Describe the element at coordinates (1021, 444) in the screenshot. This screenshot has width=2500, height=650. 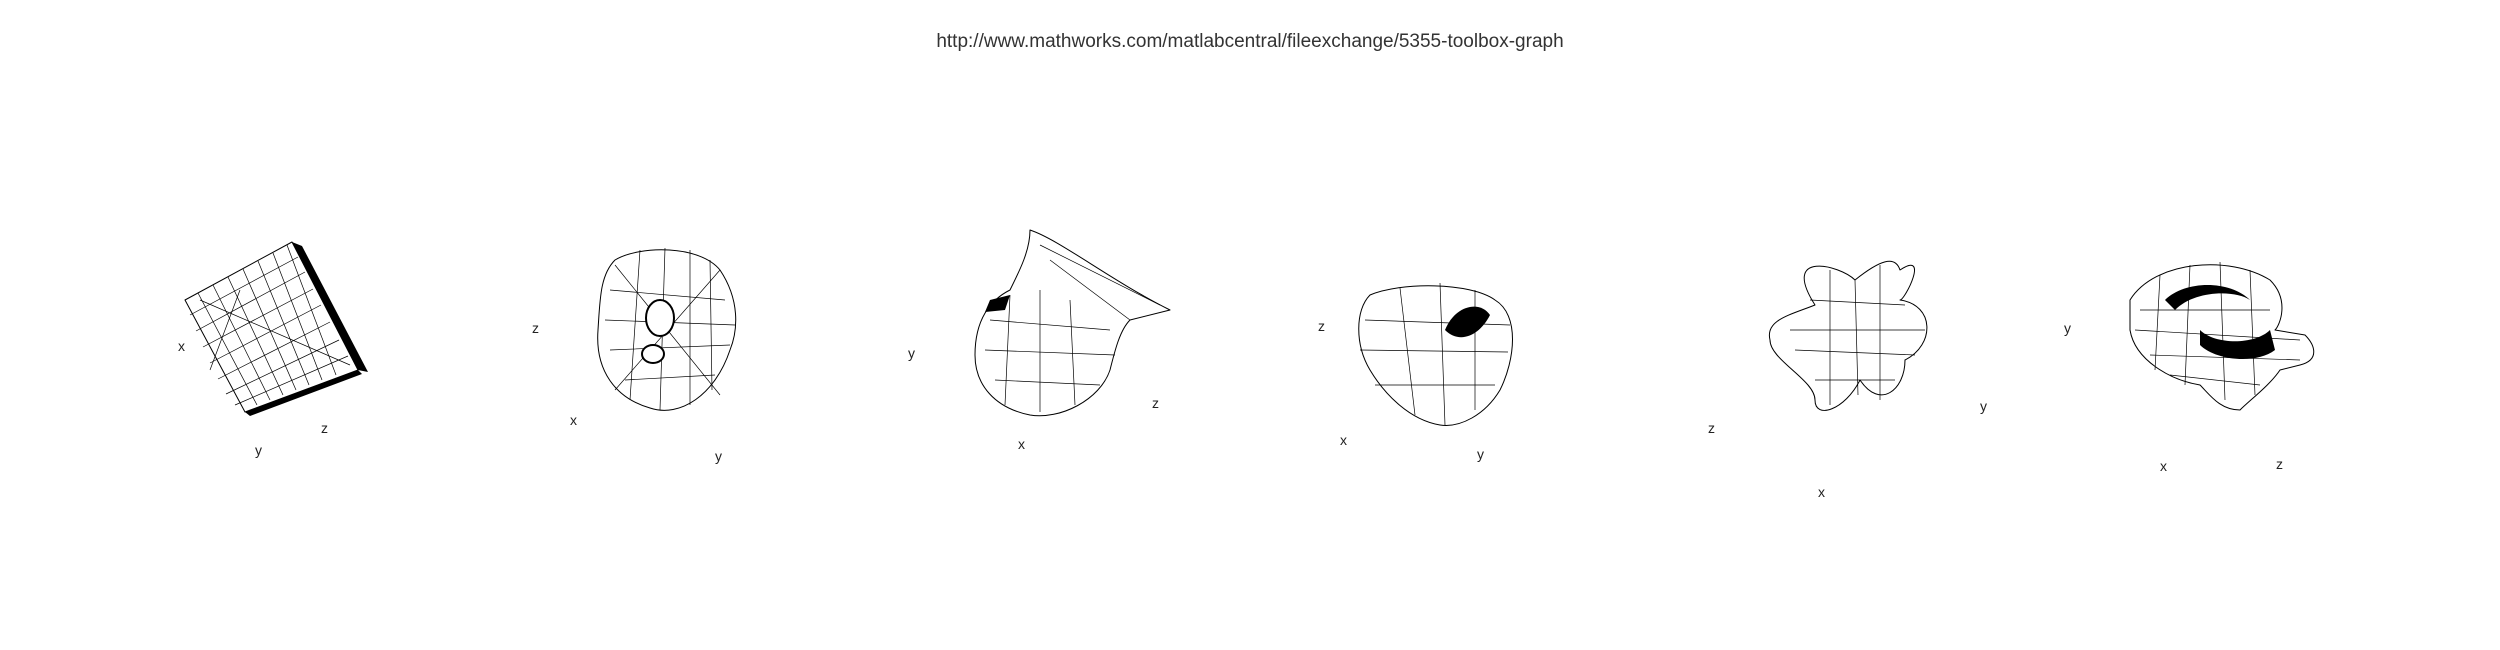
I see `panel3-x-label: x` at that location.